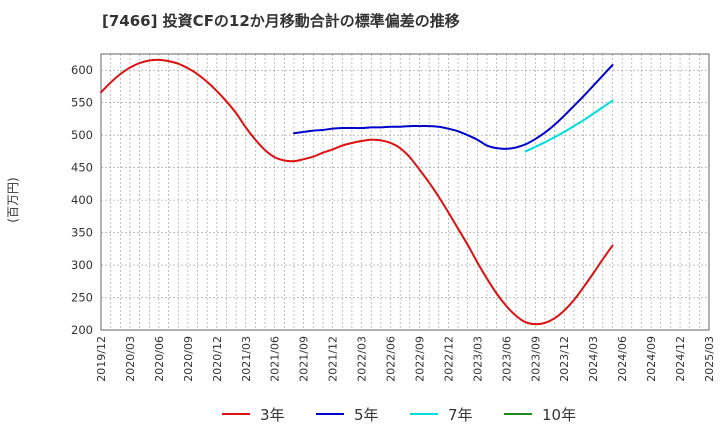 The height and width of the screenshot is (440, 720). What do you see at coordinates (217, 359) in the screenshot?
I see `x-tick-label: 2020/12` at bounding box center [217, 359].